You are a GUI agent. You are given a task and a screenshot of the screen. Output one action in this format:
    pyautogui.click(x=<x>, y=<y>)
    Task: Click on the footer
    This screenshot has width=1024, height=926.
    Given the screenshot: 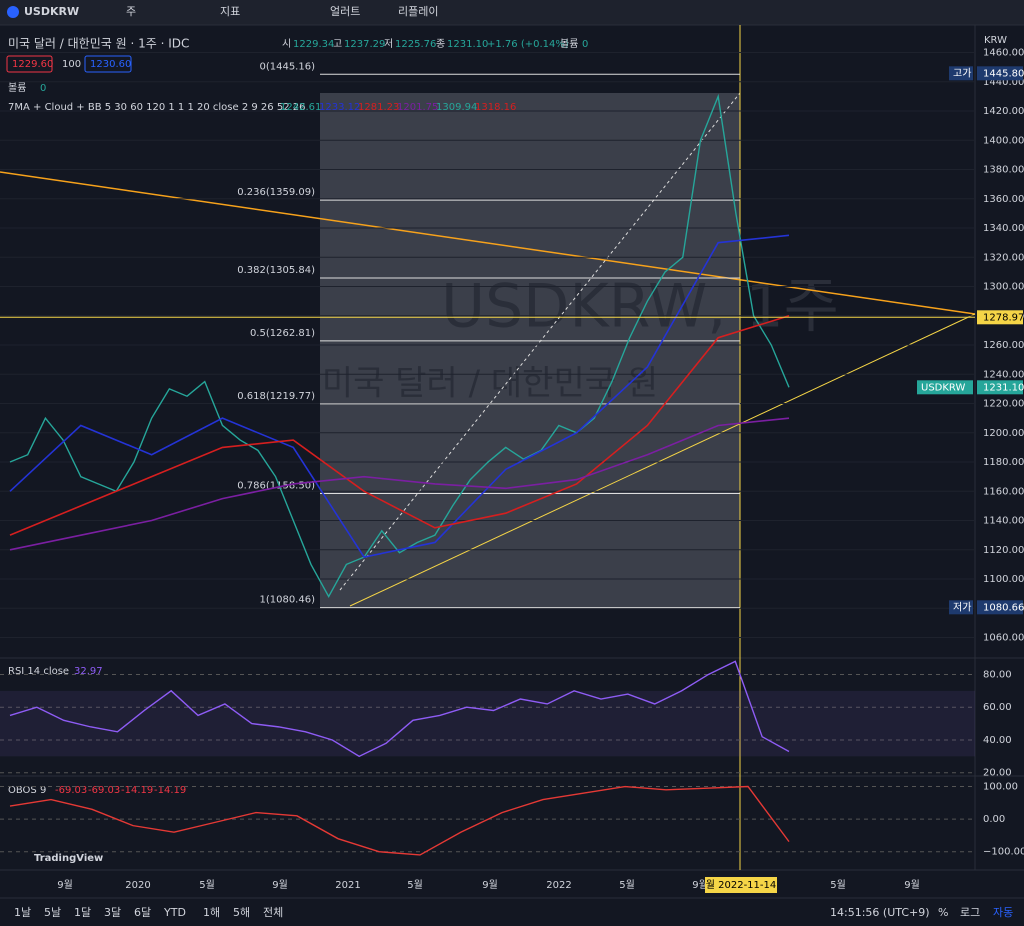 What is the action you would take?
    pyautogui.click(x=512, y=912)
    